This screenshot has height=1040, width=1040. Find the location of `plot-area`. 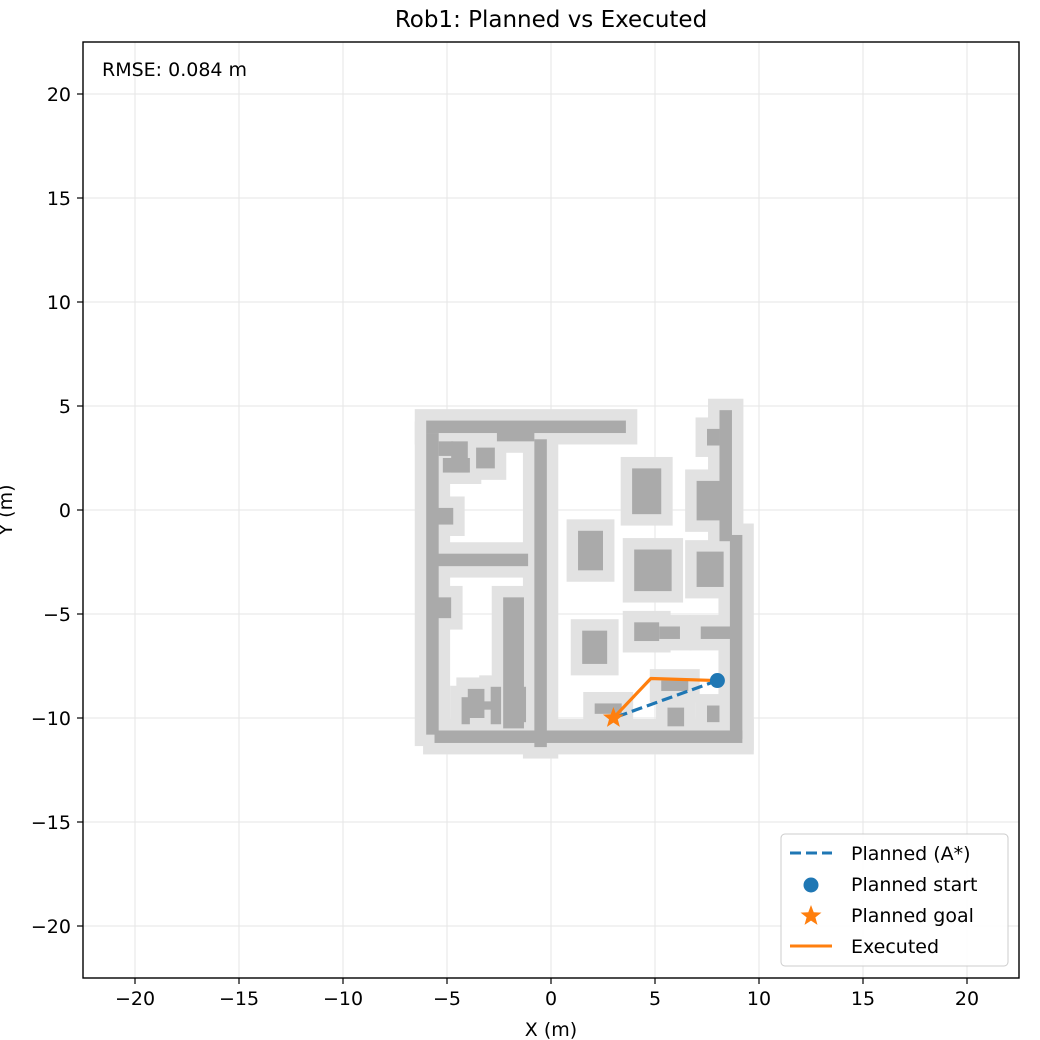

plot-area is located at coordinates (663, 700).